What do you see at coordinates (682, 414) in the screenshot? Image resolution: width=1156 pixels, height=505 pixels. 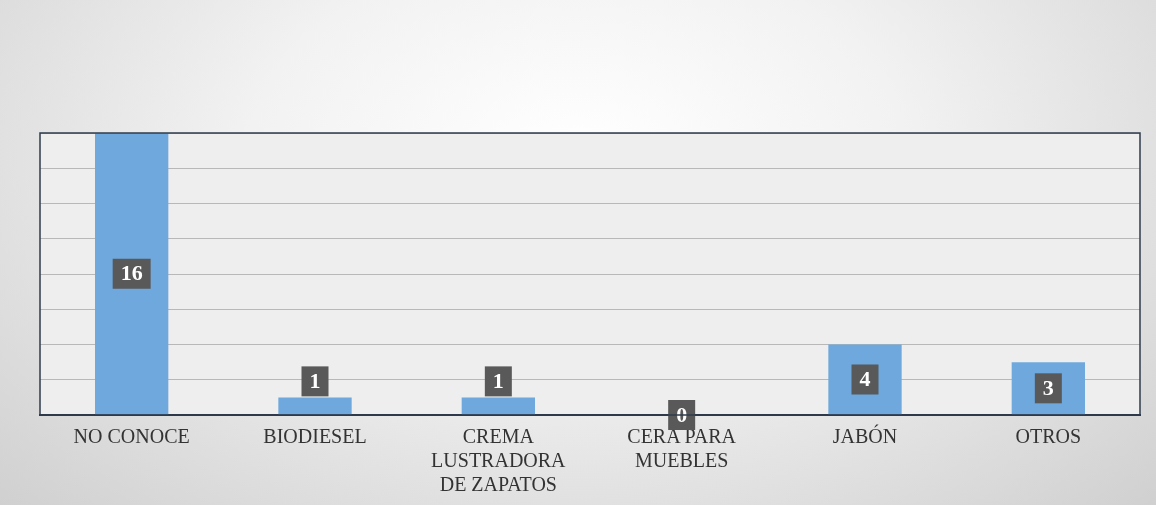 I see `data-label: 0` at bounding box center [682, 414].